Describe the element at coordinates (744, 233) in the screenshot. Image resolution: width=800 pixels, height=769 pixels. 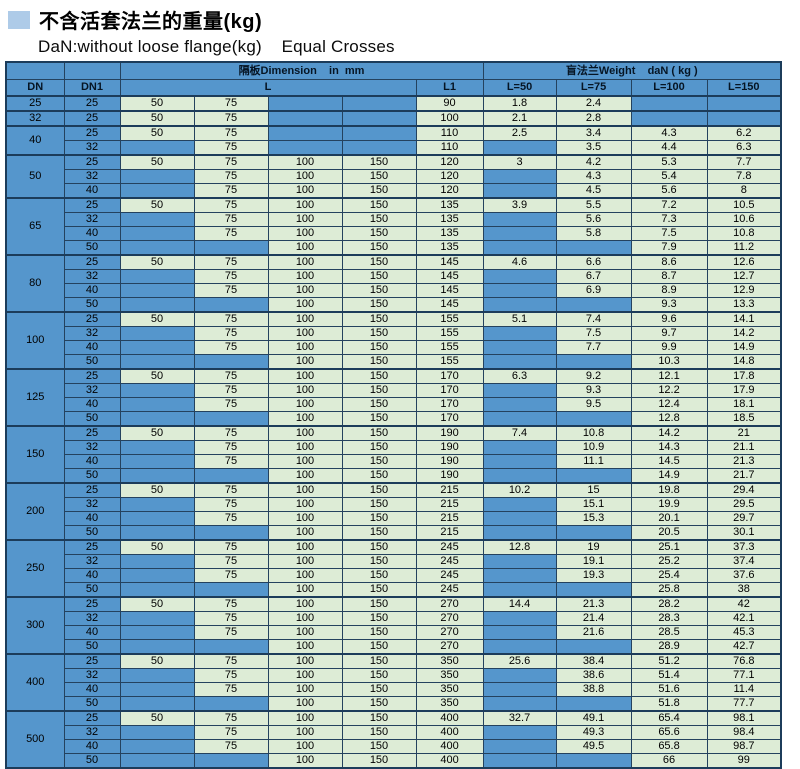
I see `value-cell: 10.8` at that location.